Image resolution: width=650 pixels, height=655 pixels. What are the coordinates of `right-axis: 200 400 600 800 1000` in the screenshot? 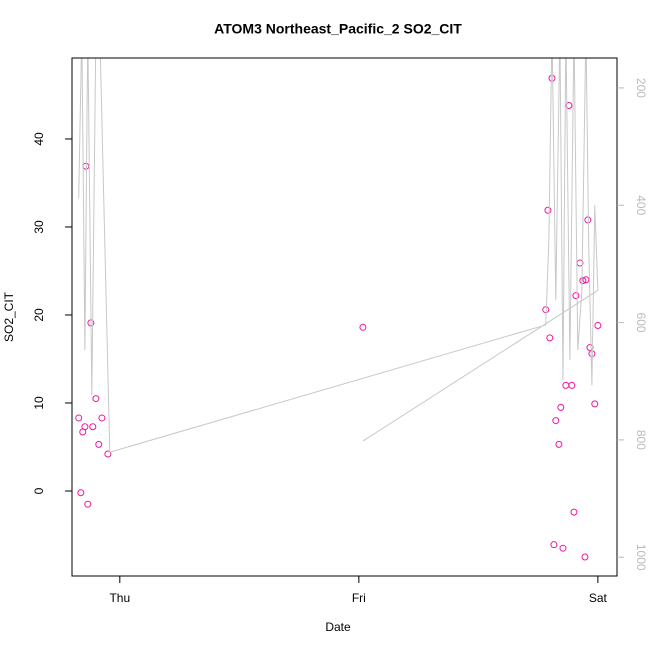 It's located at (632, 324).